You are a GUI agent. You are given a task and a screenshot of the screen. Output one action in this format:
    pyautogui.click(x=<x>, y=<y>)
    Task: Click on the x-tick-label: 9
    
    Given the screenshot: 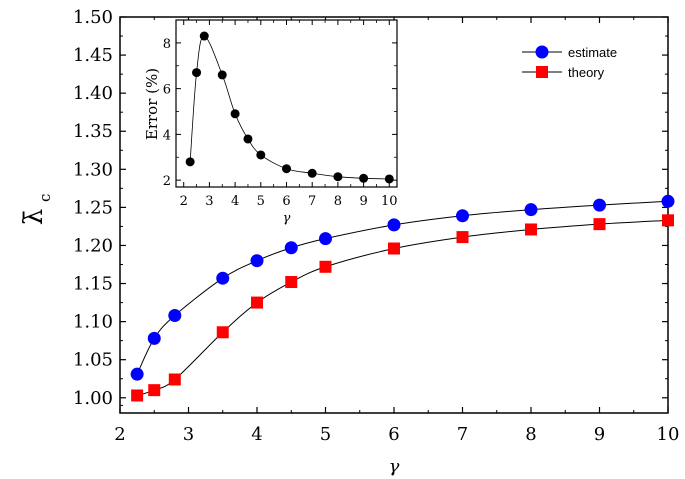 What is the action you would take?
    pyautogui.click(x=599, y=434)
    